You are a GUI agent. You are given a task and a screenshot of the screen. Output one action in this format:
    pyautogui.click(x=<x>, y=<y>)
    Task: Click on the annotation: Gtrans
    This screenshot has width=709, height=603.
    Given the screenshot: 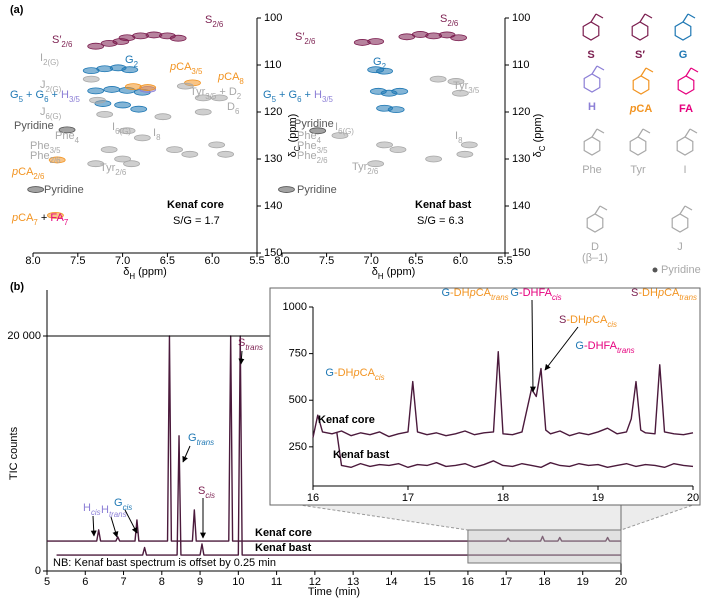 What is the action you would take?
    pyautogui.click(x=201, y=439)
    